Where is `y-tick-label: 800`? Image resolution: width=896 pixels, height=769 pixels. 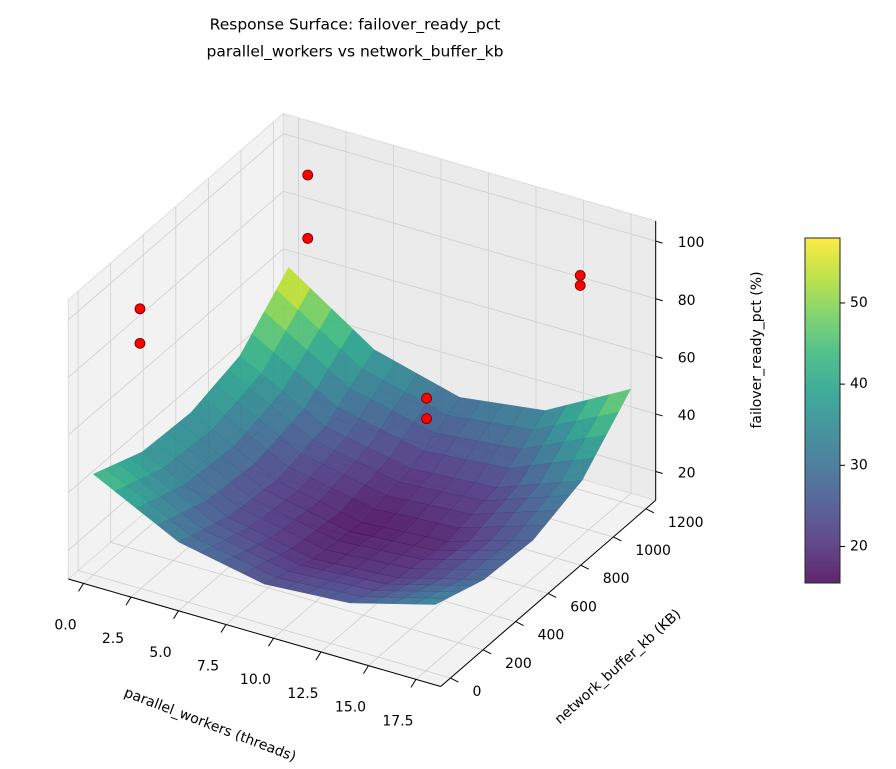
y-tick-label: 800 is located at coordinates (616, 579).